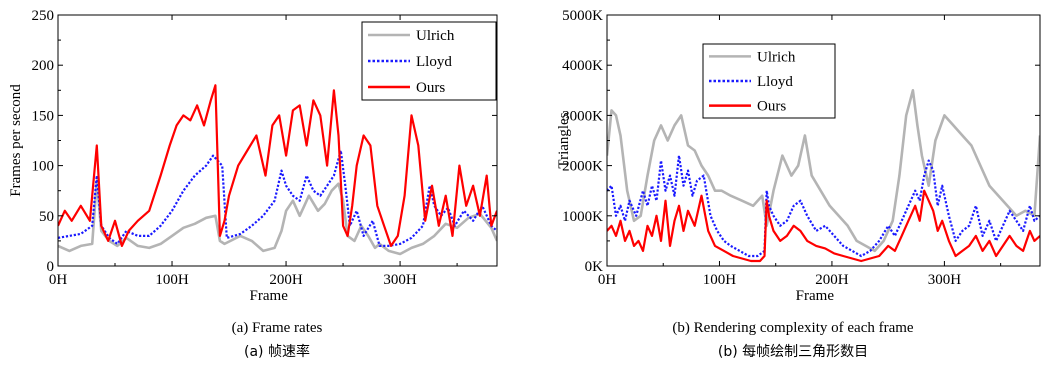  I want to click on caption-a-en: (a) Frame rates, so click(277, 328).